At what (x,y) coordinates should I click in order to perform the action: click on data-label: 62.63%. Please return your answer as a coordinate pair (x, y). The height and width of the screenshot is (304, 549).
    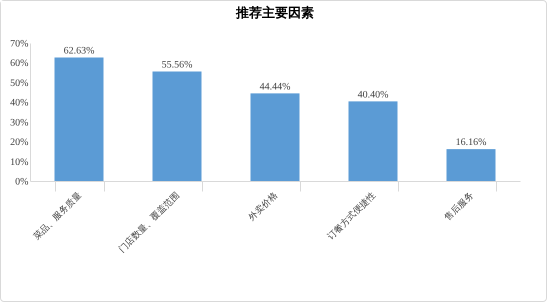
    Looking at the image, I should click on (79, 51).